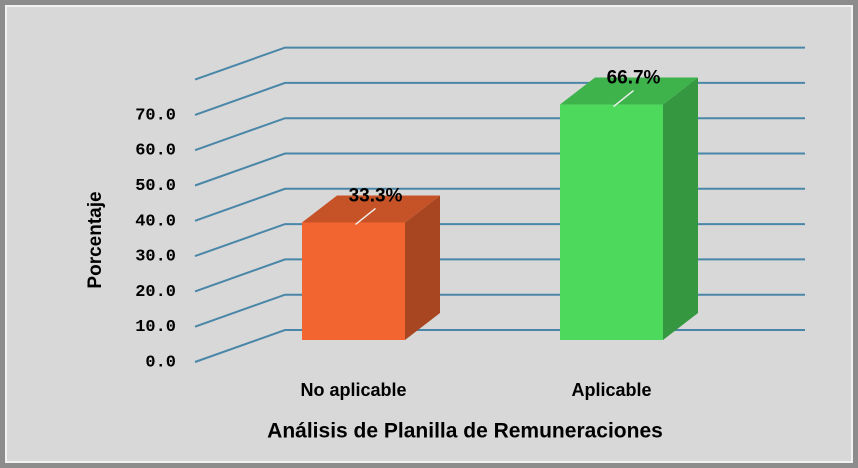 The width and height of the screenshot is (858, 468). I want to click on y-axis-label: Porcentaje, so click(95, 239).